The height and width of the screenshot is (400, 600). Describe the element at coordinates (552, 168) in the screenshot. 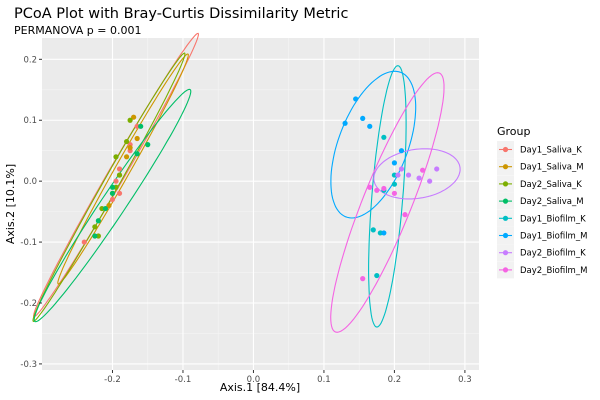

I see `legend-label: Day1_Saliva_M` at that location.